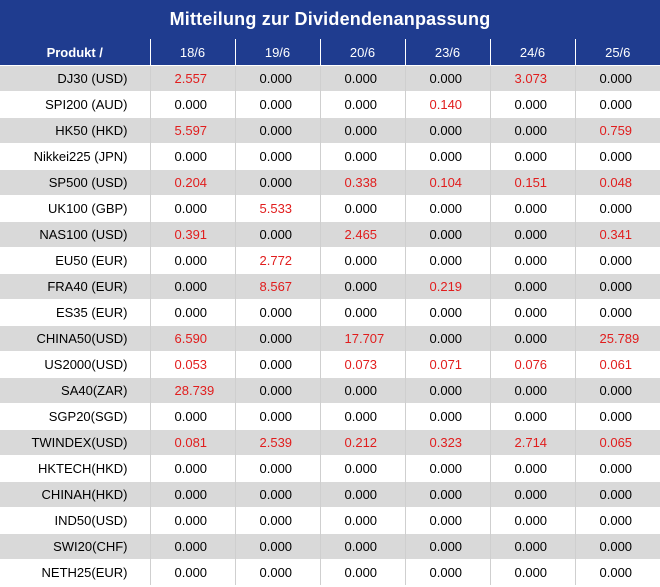  Describe the element at coordinates (192, 234) in the screenshot. I see `value-cell: 0.391` at that location.